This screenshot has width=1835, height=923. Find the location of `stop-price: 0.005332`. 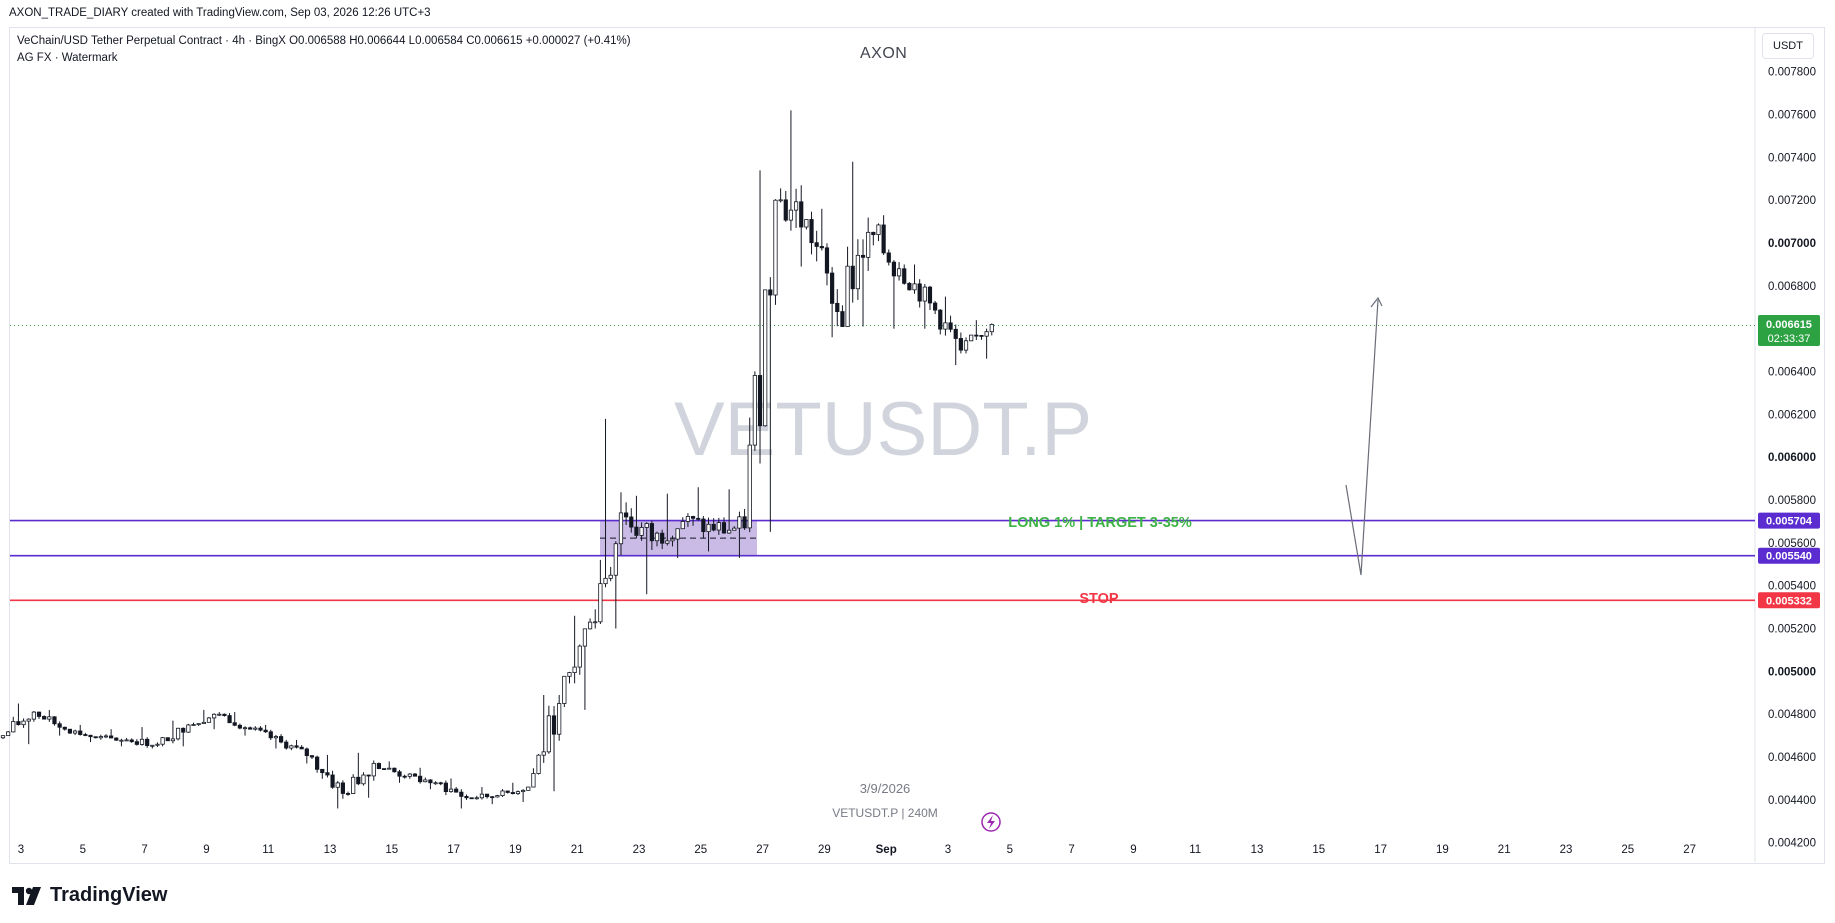

stop-price: 0.005332 is located at coordinates (1789, 601).